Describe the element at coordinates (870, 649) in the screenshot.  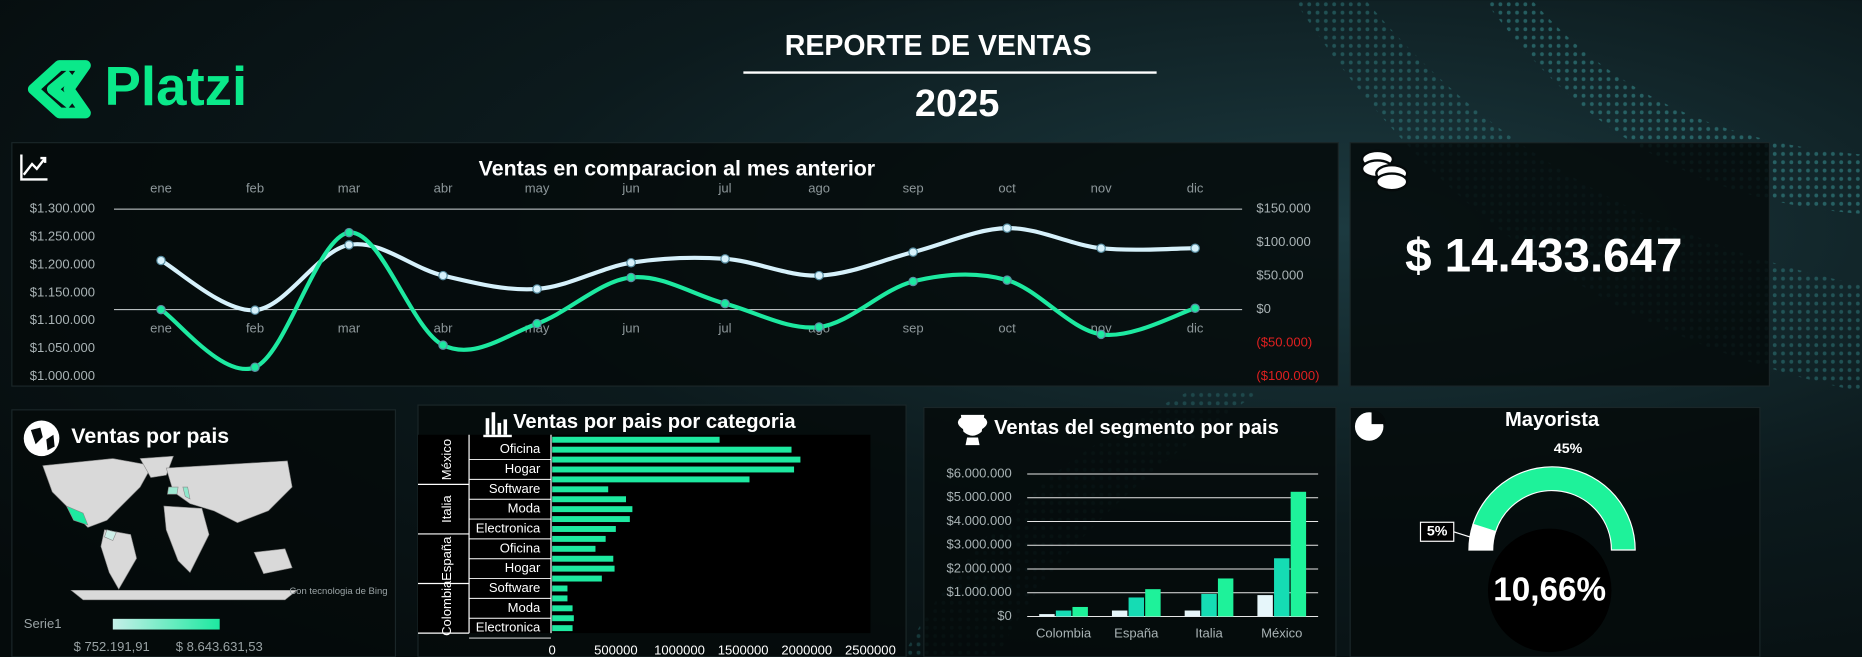
I see `x-tick-label: 2500000` at that location.